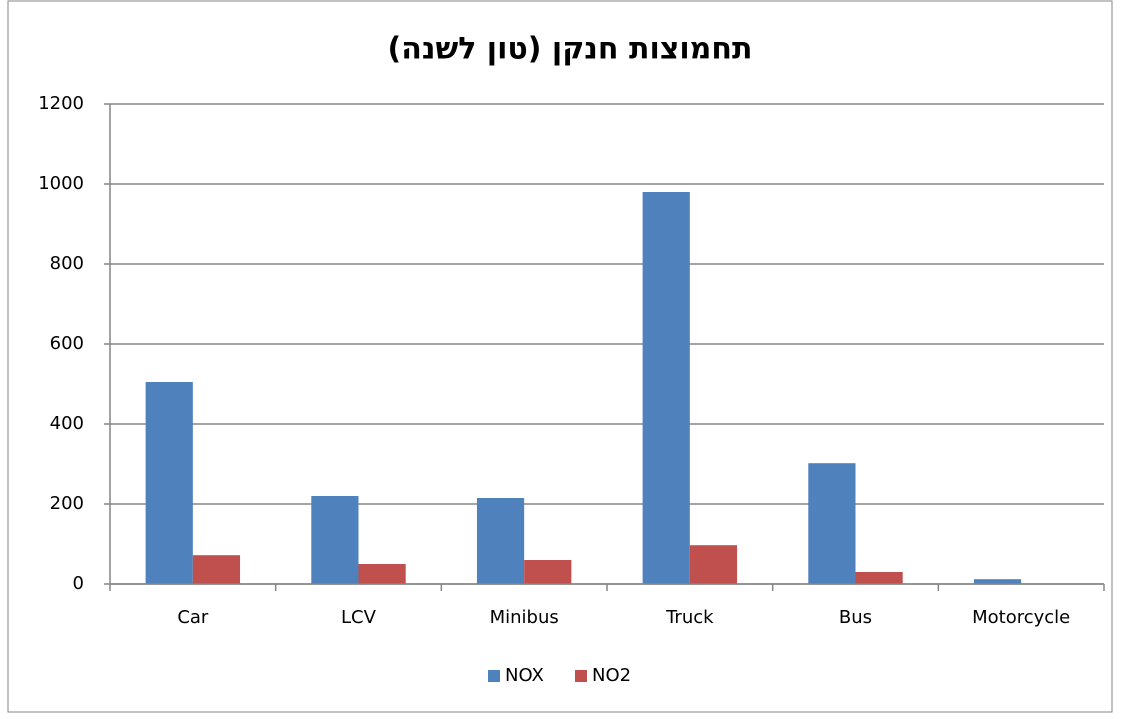 The image size is (1133, 719). What do you see at coordinates (67, 423) in the screenshot?
I see `y-tick-label: 400` at bounding box center [67, 423].